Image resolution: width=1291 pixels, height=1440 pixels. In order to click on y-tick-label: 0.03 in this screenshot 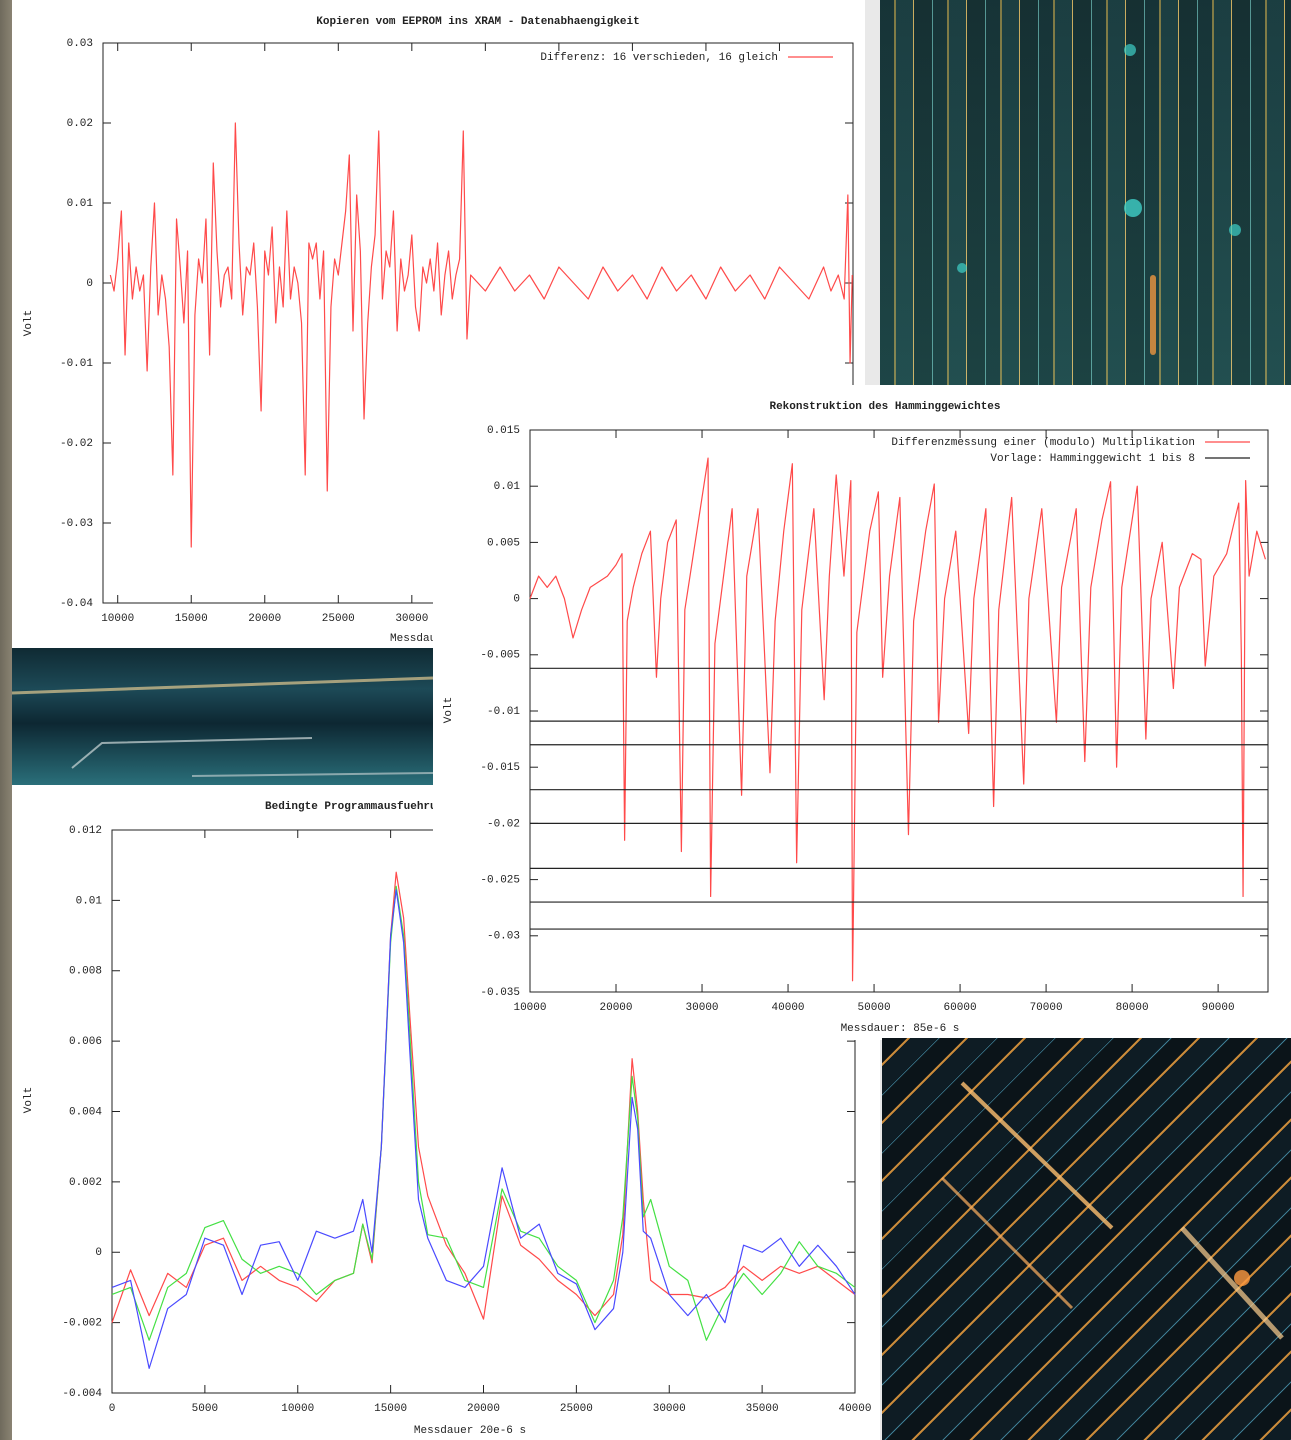, I will do `click(80, 44)`.